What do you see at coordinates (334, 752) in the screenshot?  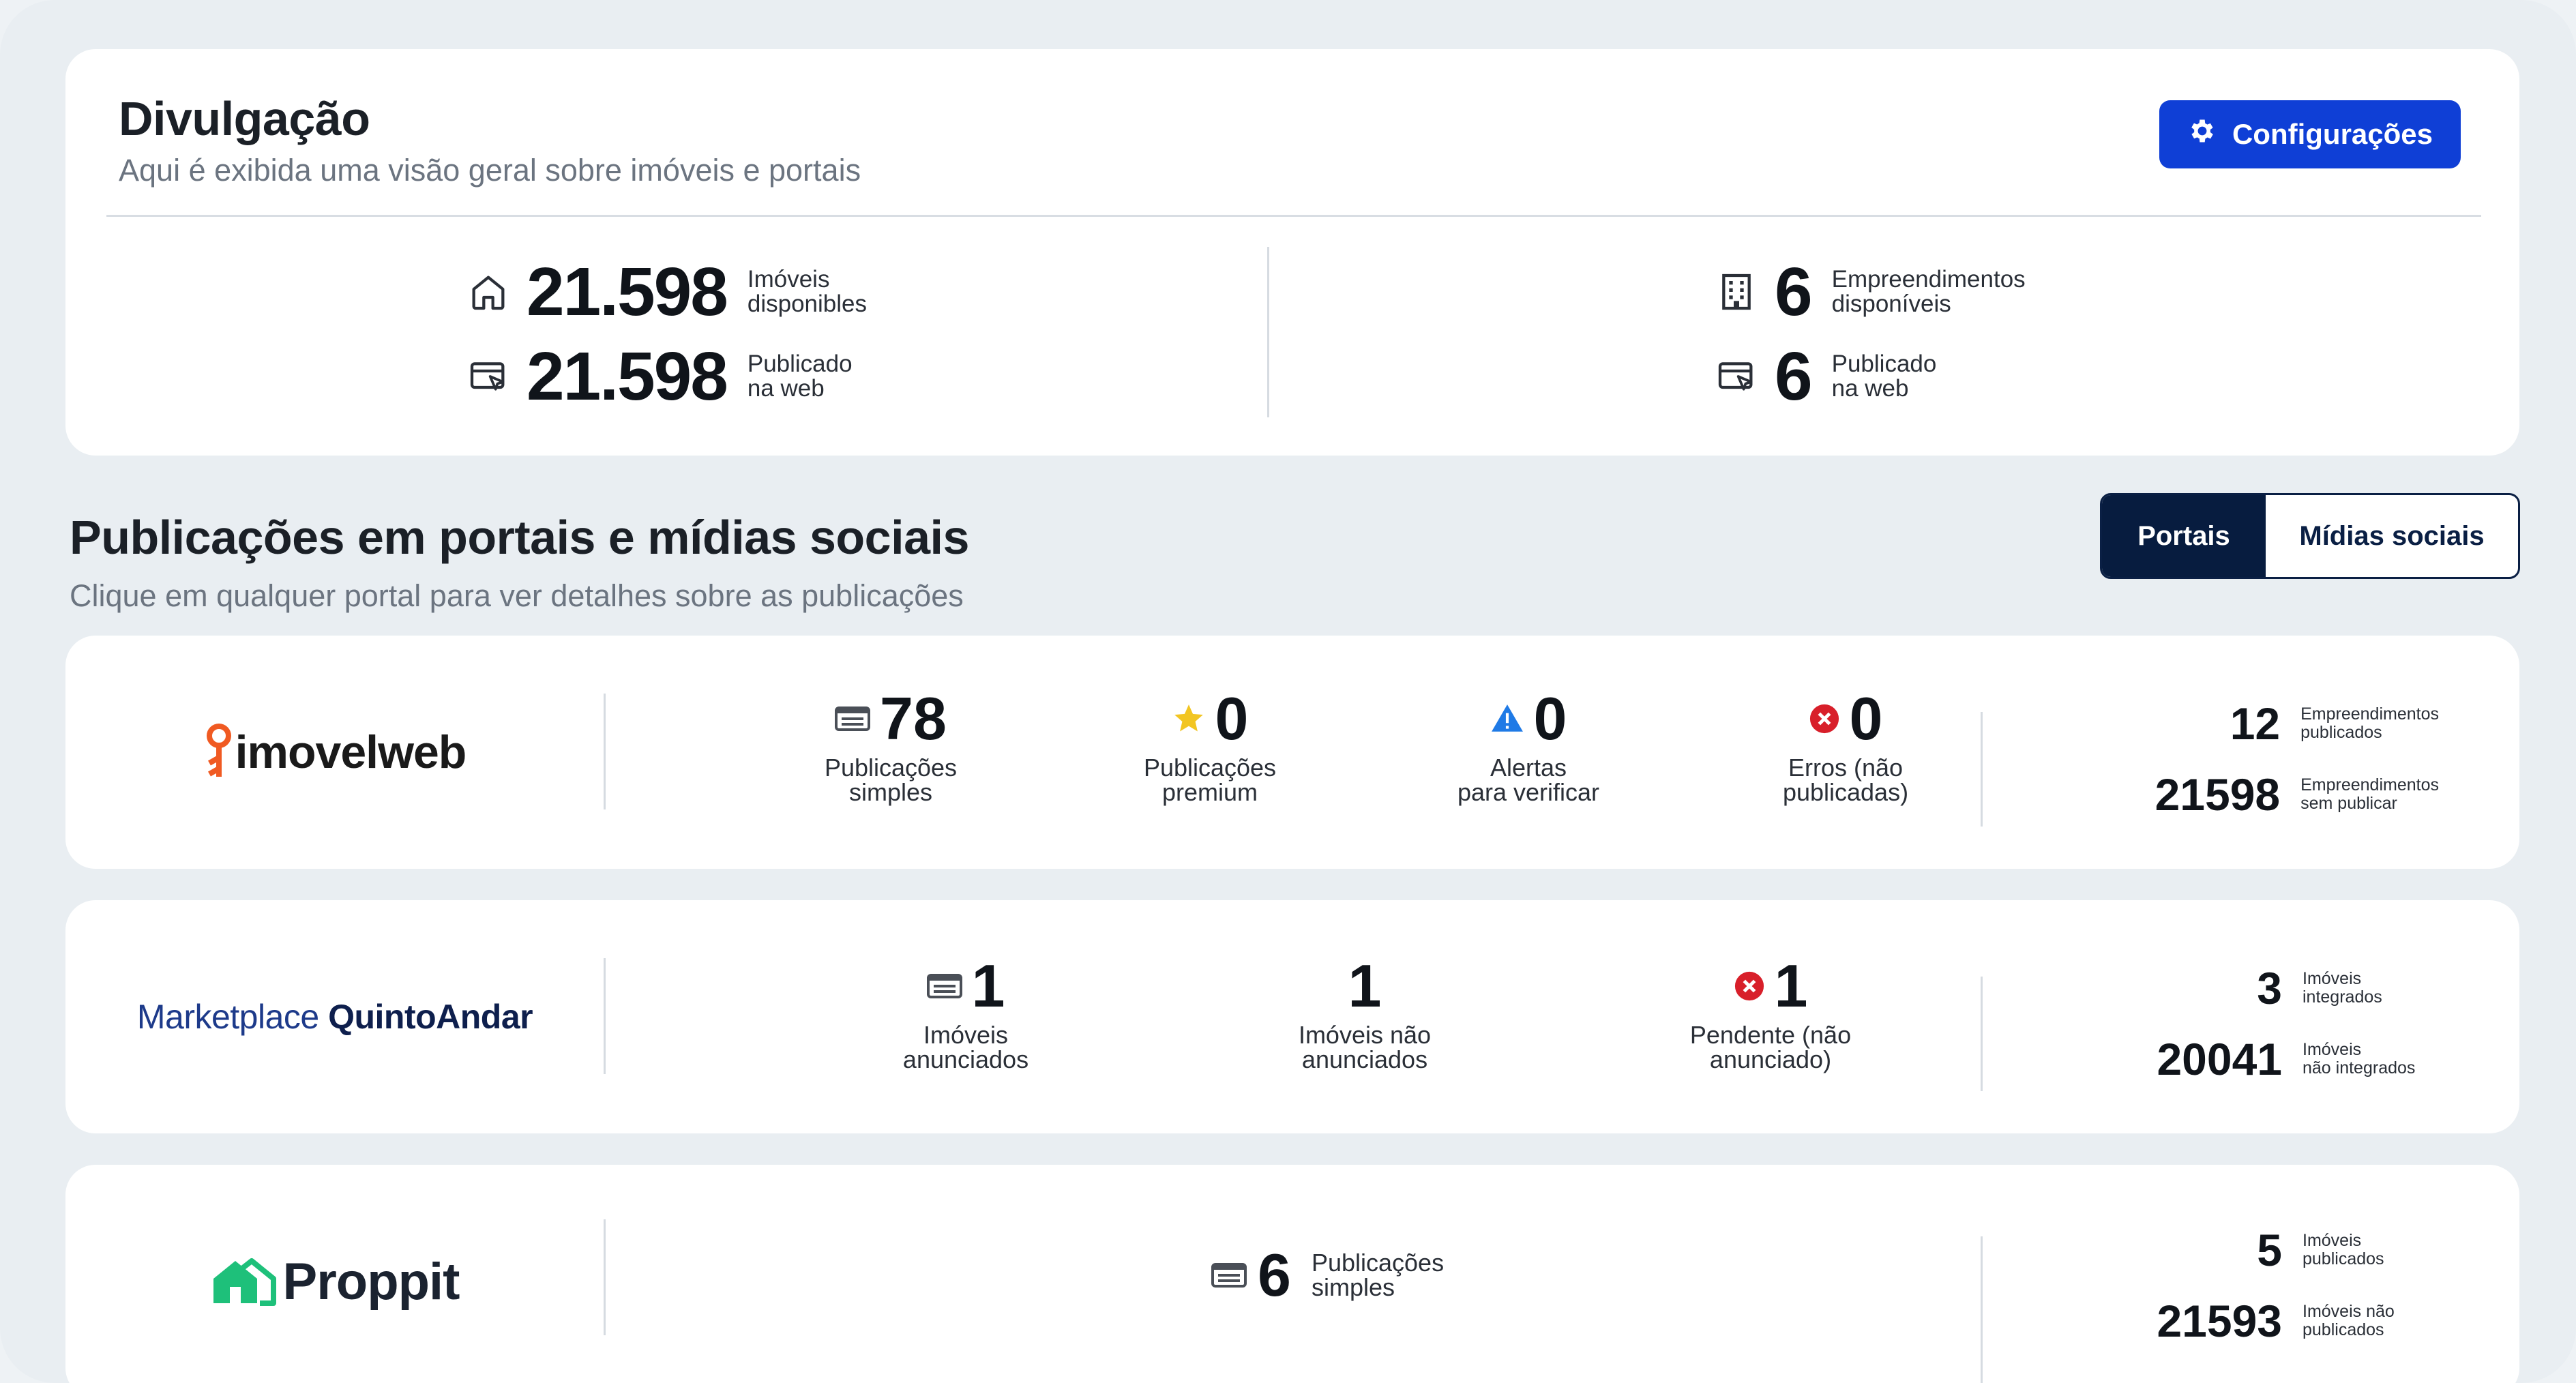 I see `imovelweb-logo: imovelweb` at bounding box center [334, 752].